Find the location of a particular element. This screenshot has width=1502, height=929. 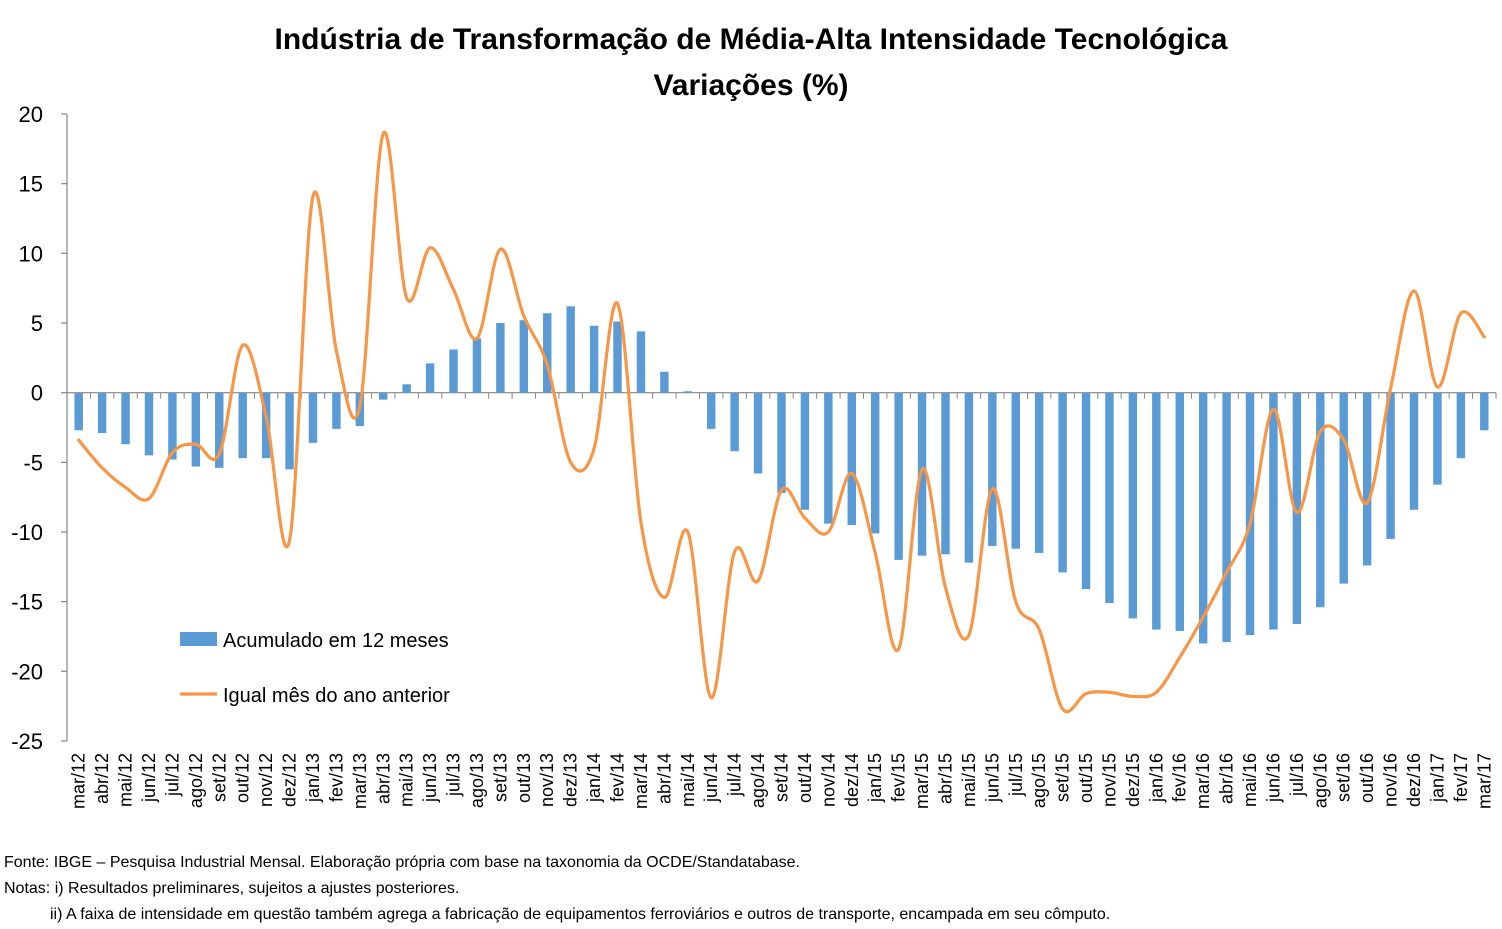

x-tick-label: mai/16 is located at coordinates (1250, 780).